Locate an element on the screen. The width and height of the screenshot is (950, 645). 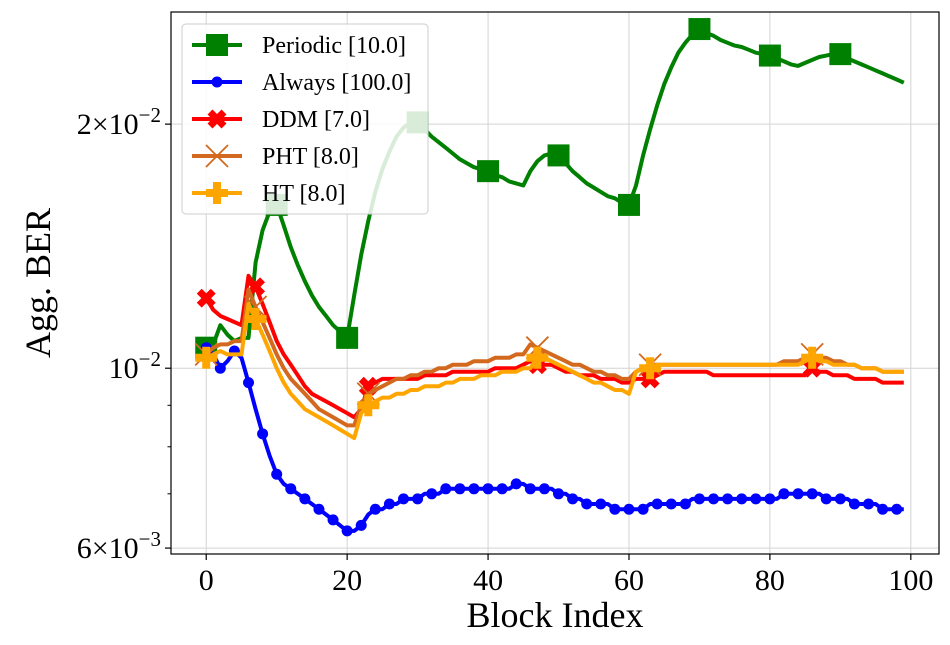
legend-entry: Always [100.0] is located at coordinates (301, 83).